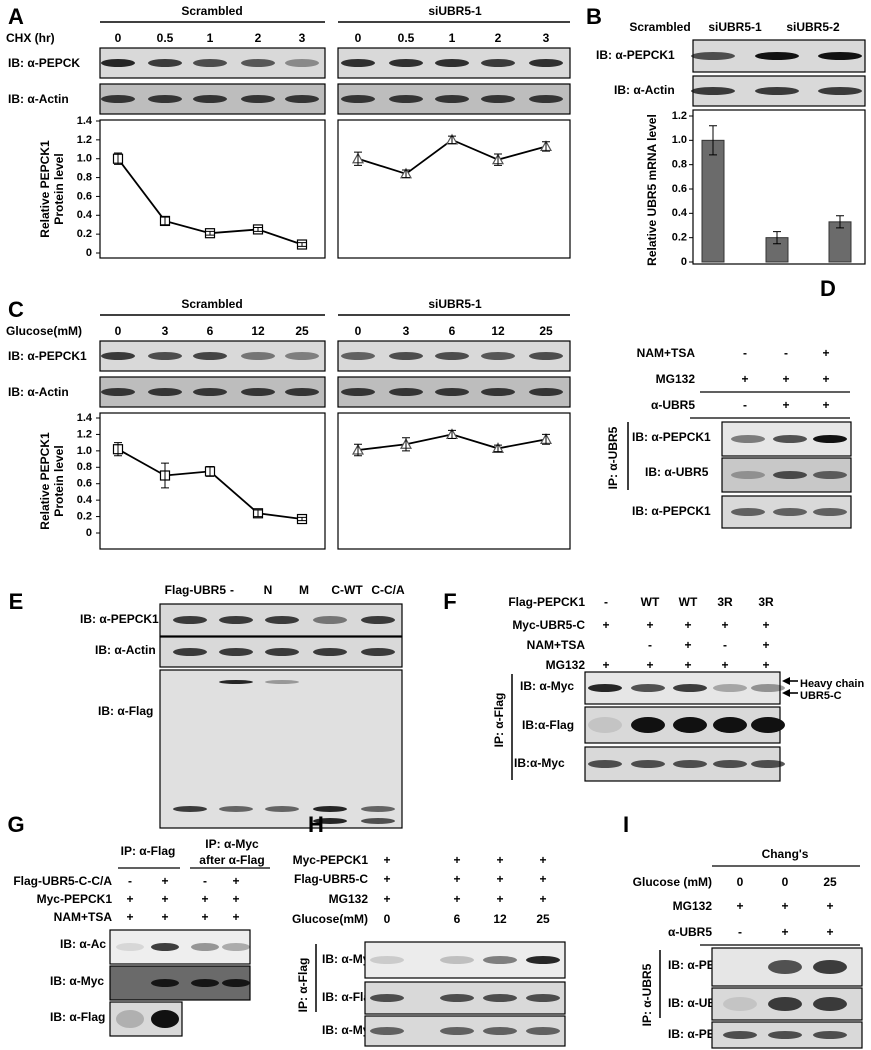 This screenshot has width=871, height=1050. Describe the element at coordinates (677, 472) in the screenshot. I see `blot-label: IB: α-UBR5` at that location.